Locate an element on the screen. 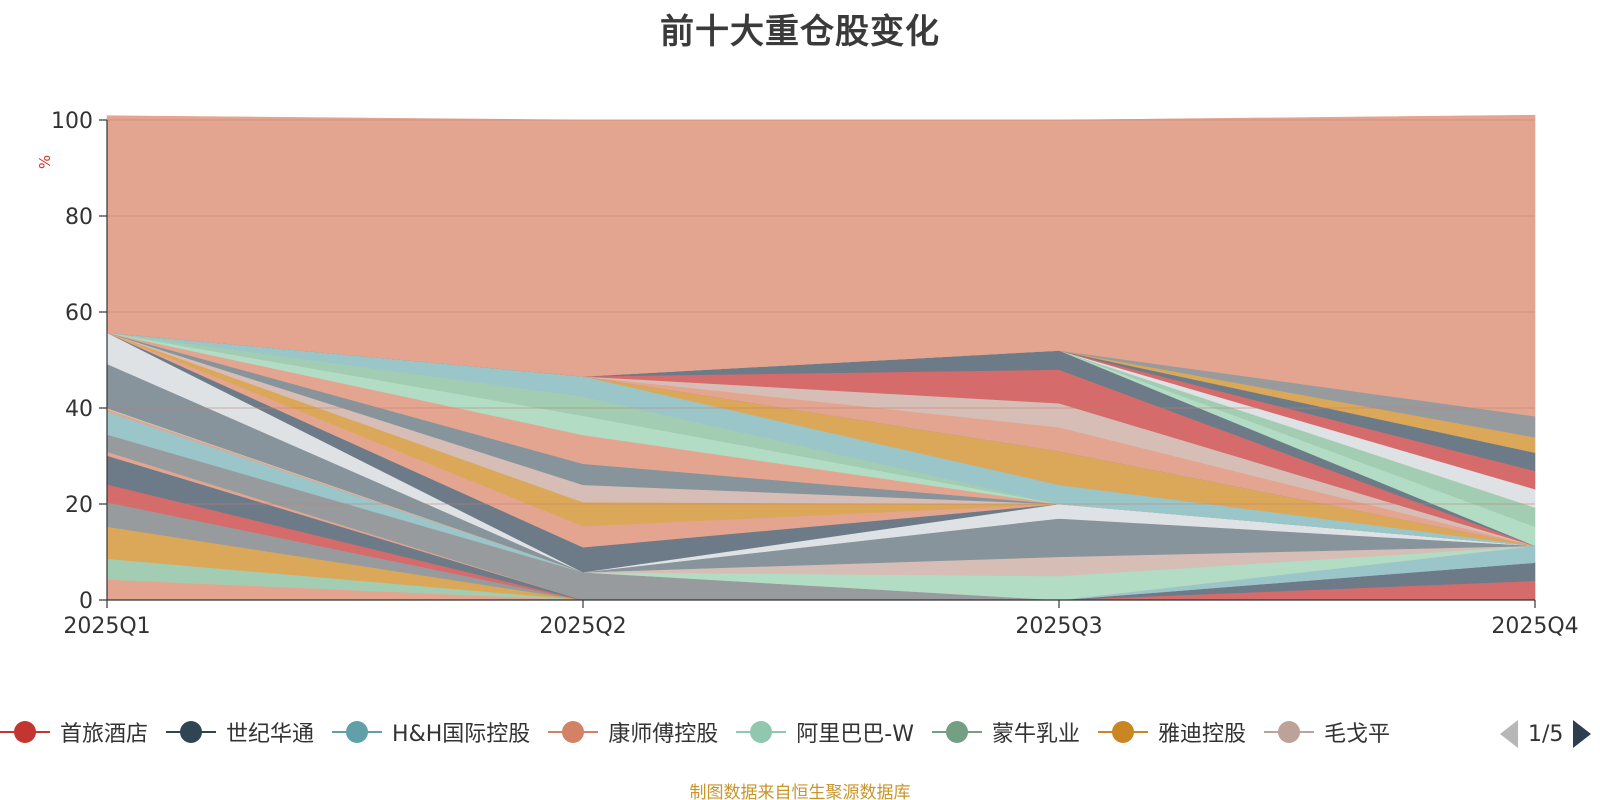 The height and width of the screenshot is (800, 1600). legend-item: 康师傅控股 is located at coordinates (633, 732).